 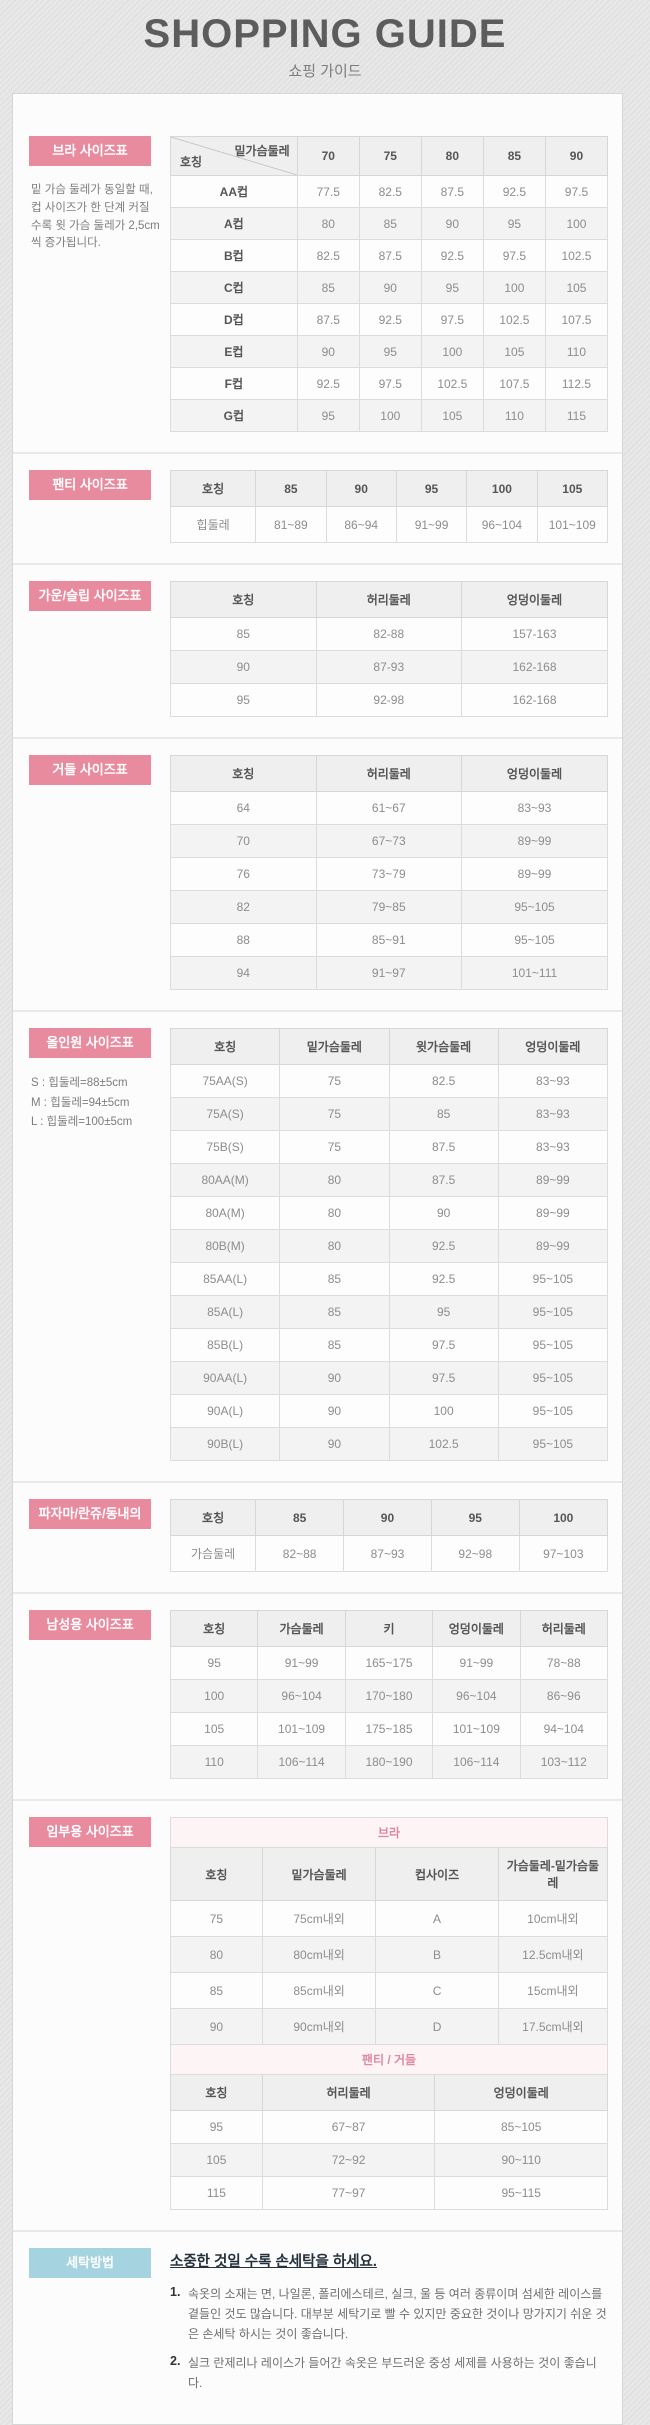 I want to click on section-label-panty: 팬티 사이즈표, so click(x=90, y=485).